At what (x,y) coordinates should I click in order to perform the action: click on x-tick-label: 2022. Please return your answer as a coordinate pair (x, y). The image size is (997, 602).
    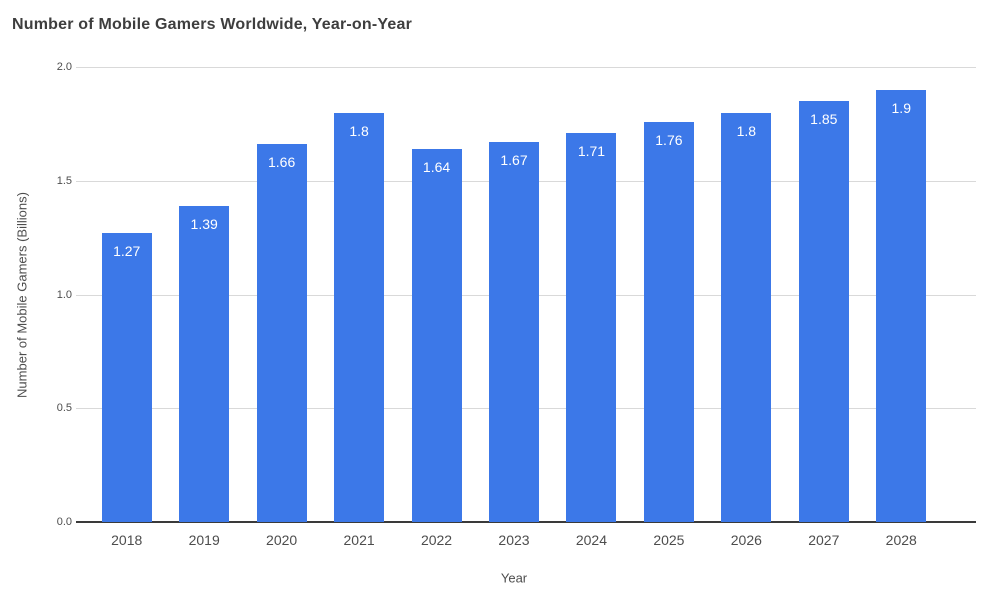
    Looking at the image, I should click on (436, 540).